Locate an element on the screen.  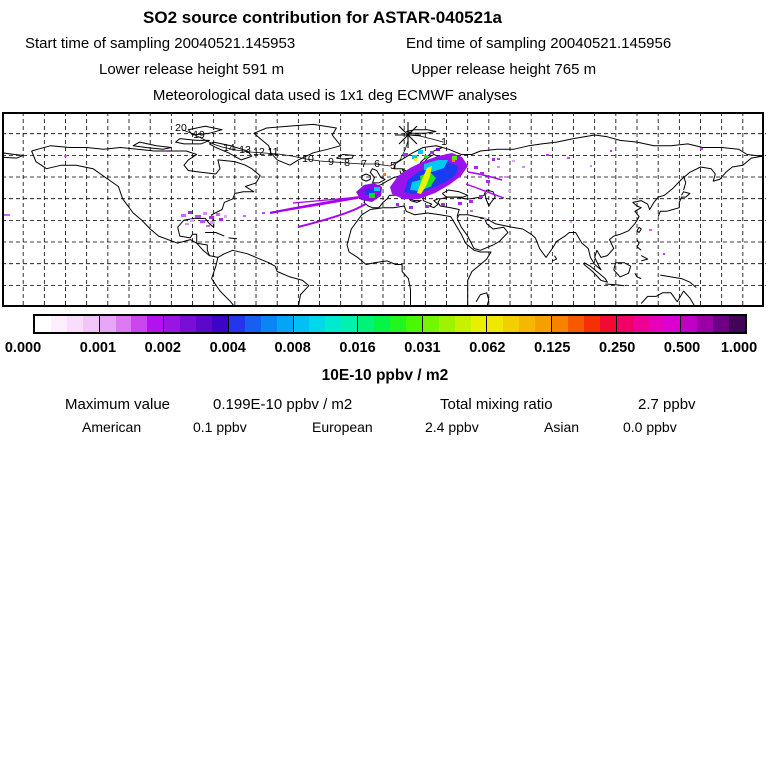
trajectory-hour-label: 10 is located at coordinates (308, 159).